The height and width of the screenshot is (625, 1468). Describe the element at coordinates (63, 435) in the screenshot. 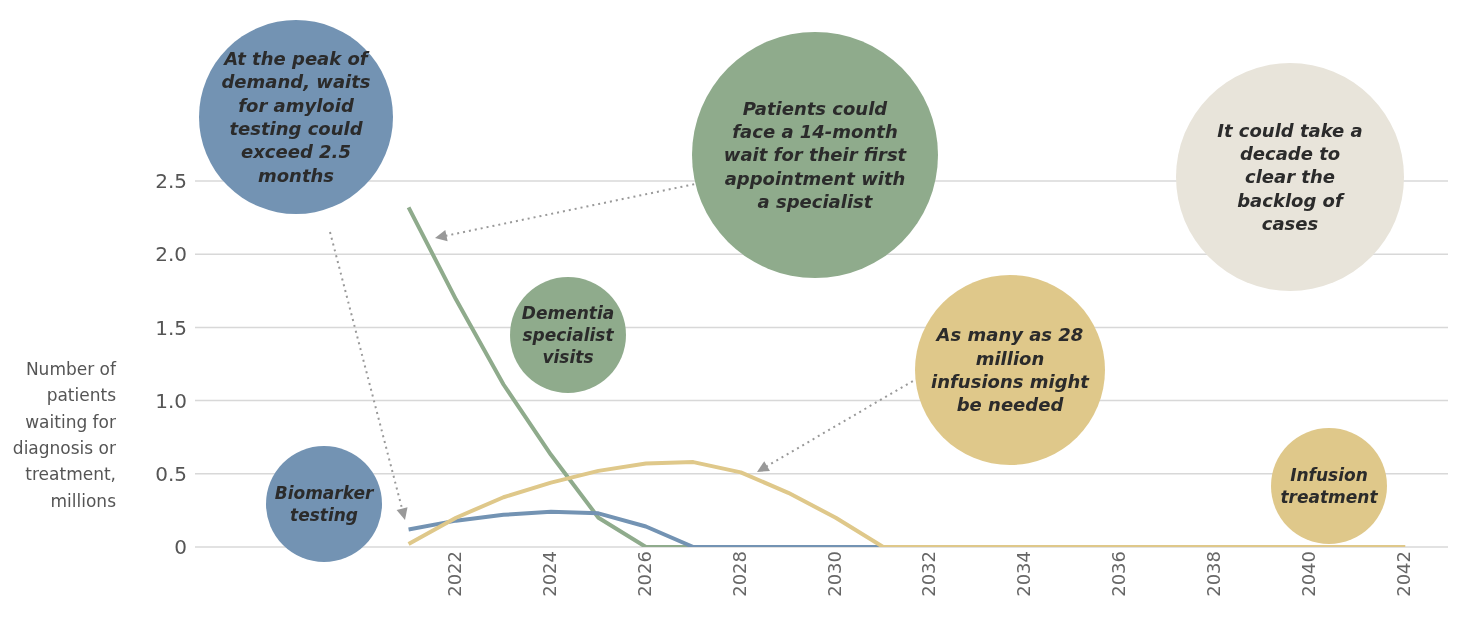

I see `y-axis-title: Number of patients waiting for diagnosis or treatment, millions` at that location.